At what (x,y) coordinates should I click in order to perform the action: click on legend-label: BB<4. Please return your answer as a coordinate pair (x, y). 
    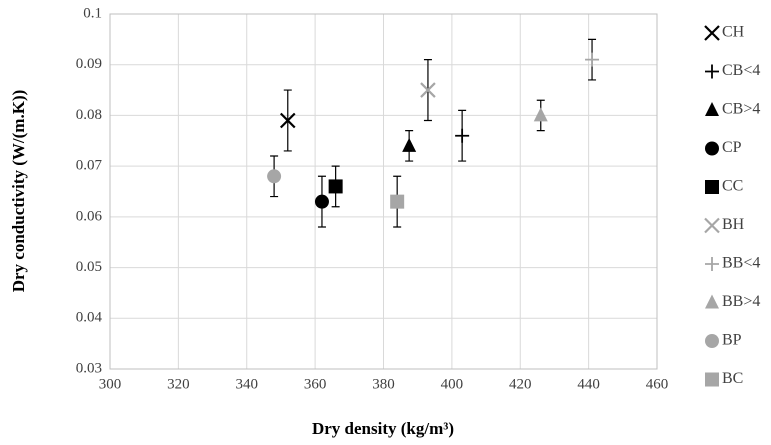
    Looking at the image, I should click on (741, 263).